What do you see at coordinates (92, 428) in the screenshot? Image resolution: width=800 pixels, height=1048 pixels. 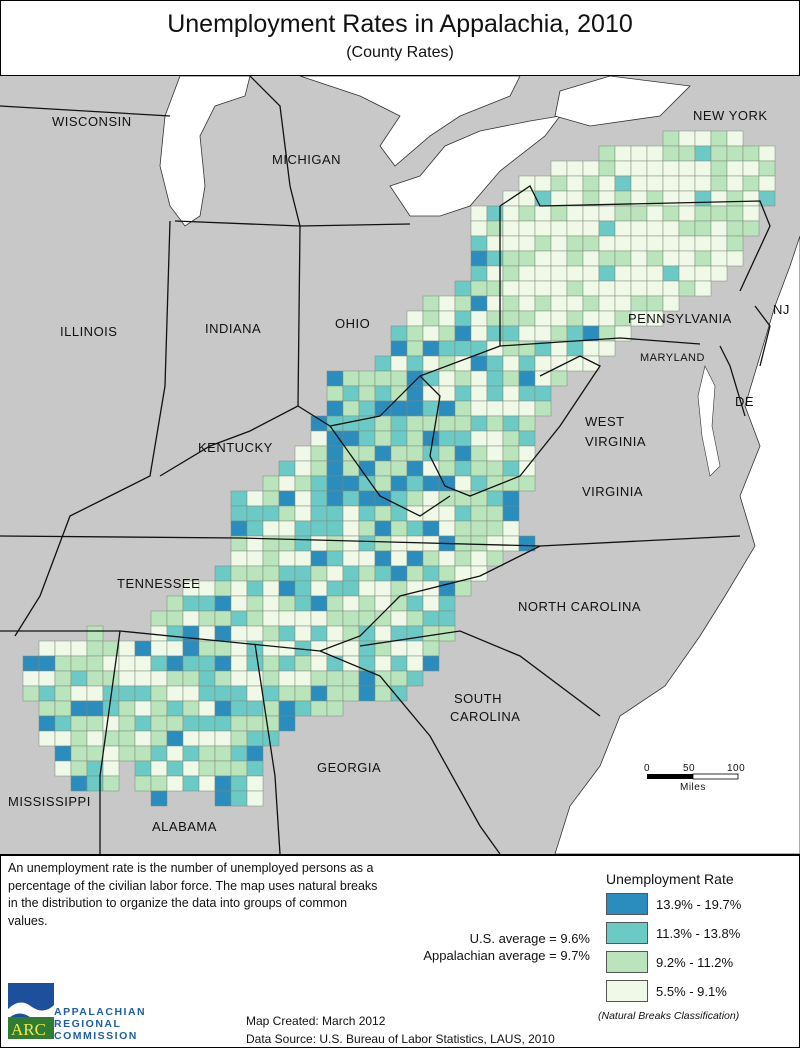 I see `border-il-in` at bounding box center [92, 428].